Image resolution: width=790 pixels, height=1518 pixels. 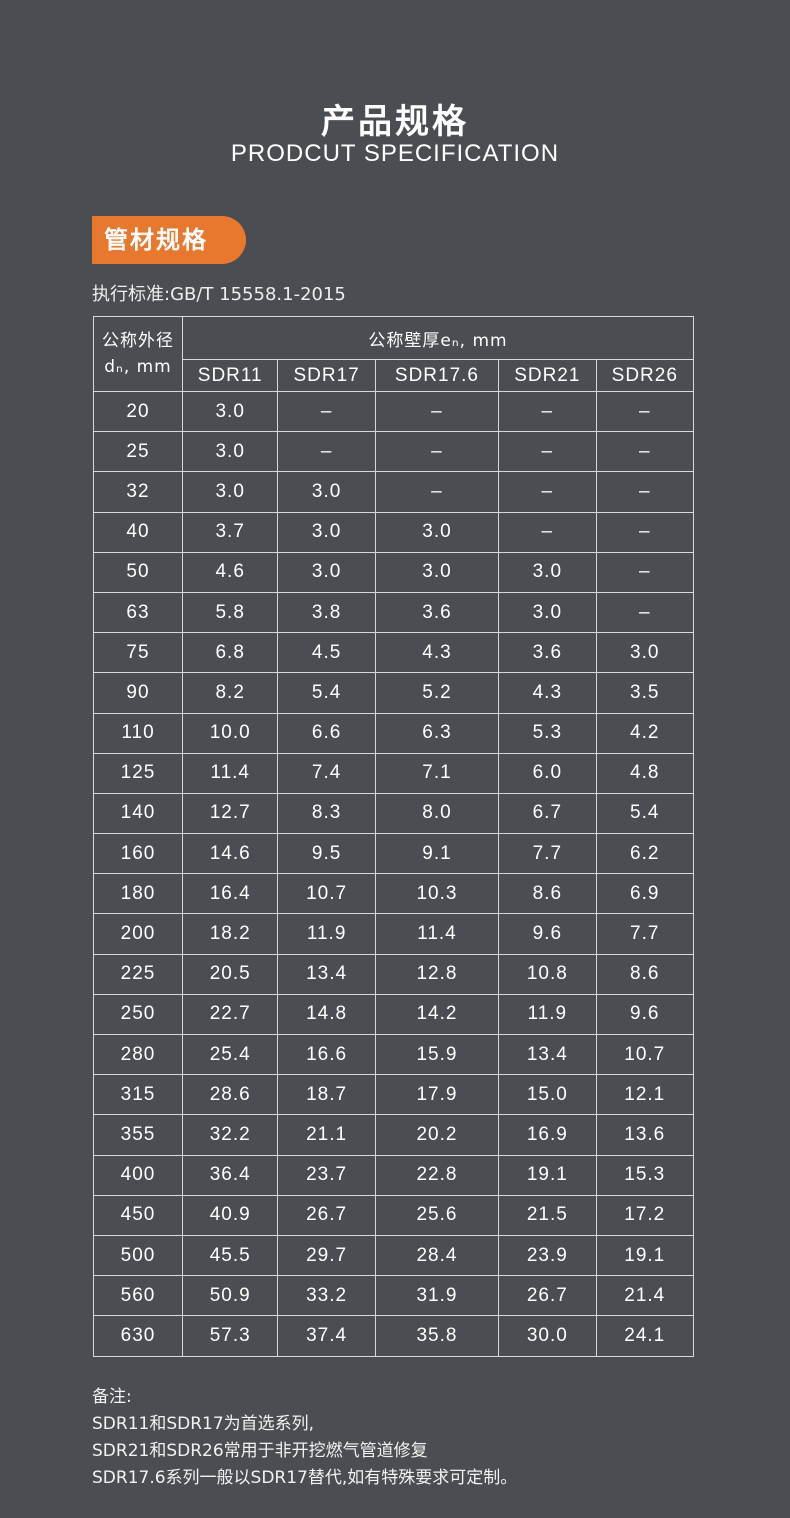 I want to click on thickness-cell: 8.6, so click(x=547, y=894).